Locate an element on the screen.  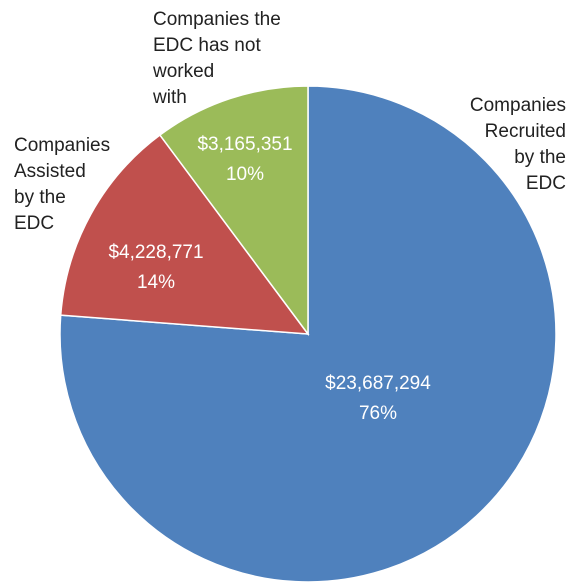
category-label-1: Companies Recruited by the EDC is located at coordinates (518, 144).